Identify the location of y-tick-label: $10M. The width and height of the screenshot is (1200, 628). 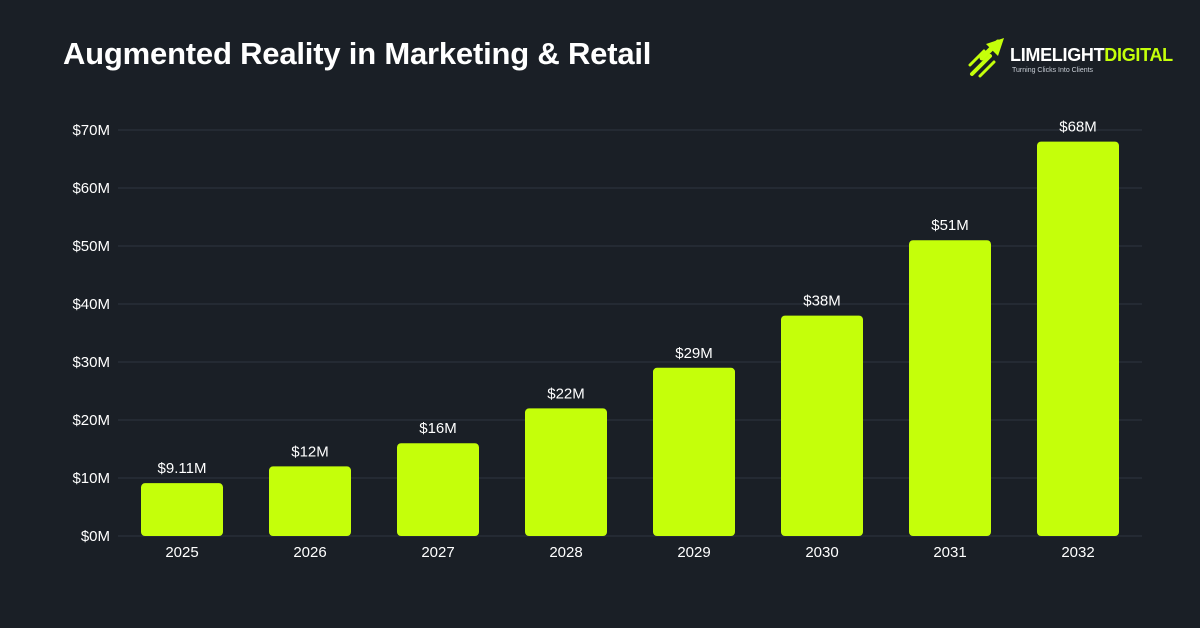
(91, 478).